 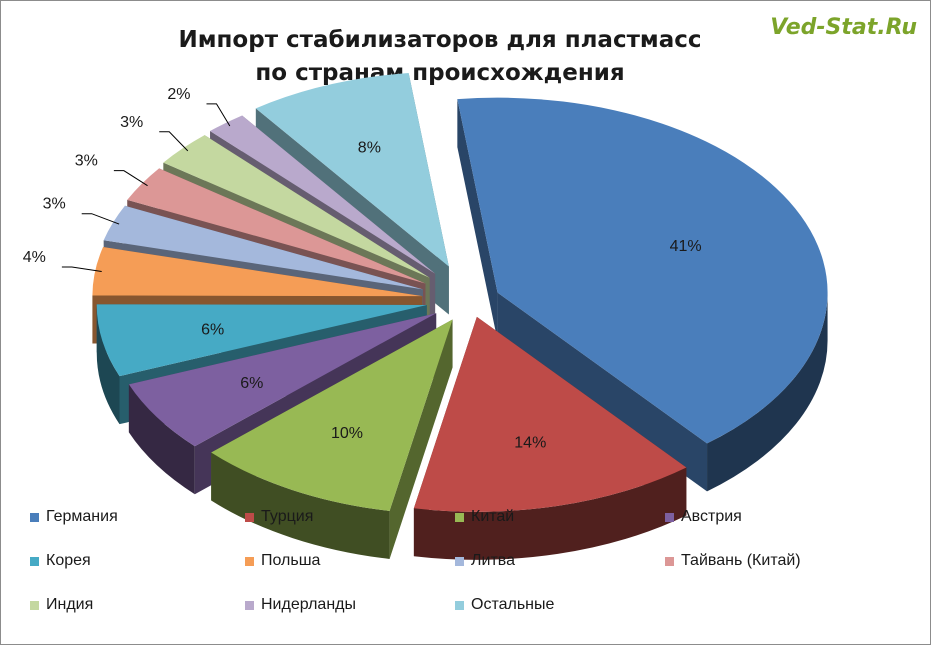 I want to click on pie-rim-корея, so click(x=108, y=365).